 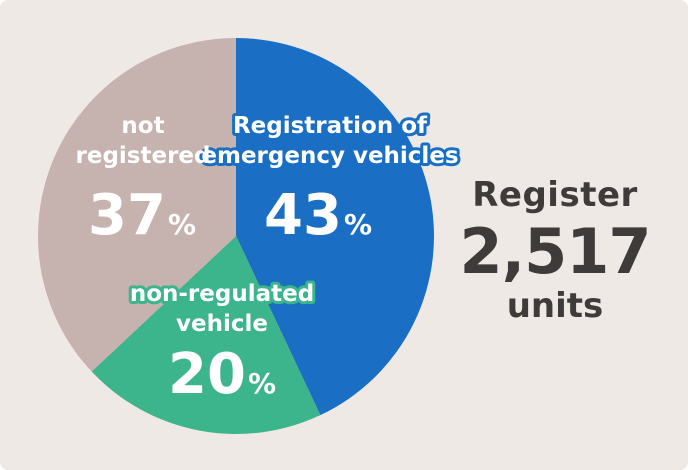 I want to click on slice-label-outline: vehicle, so click(x=222, y=324).